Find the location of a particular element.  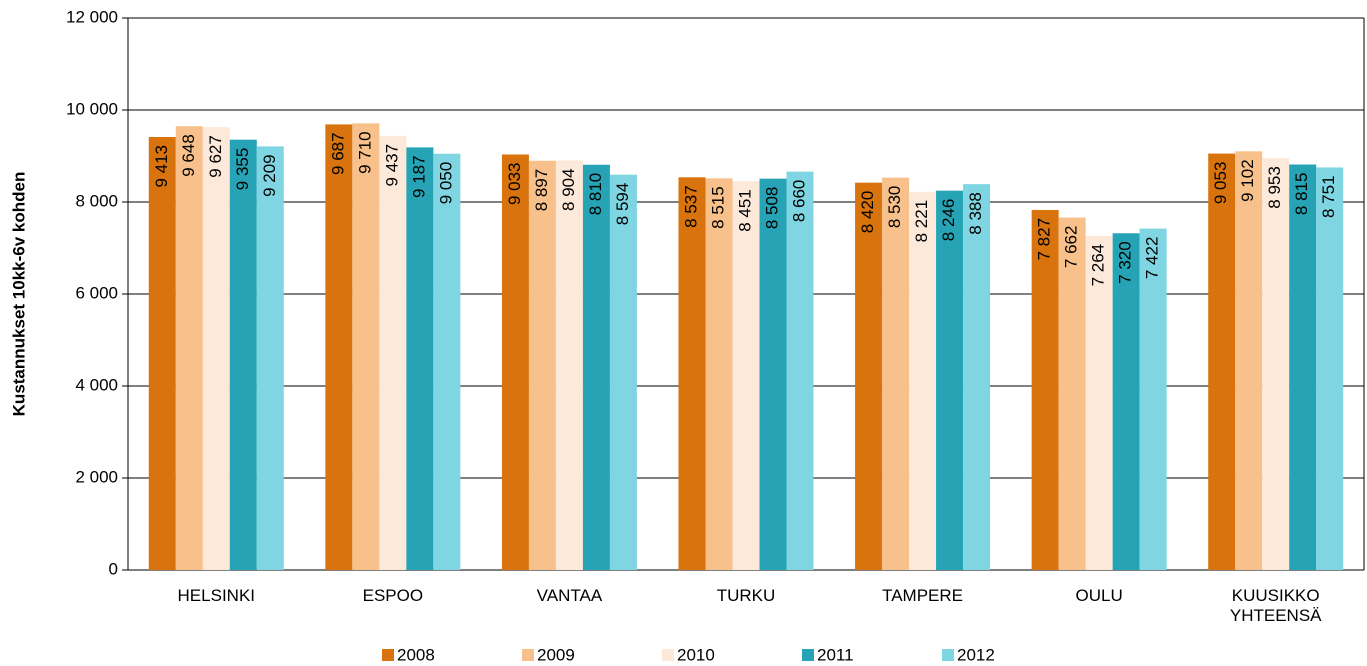

y-tick-label: 8 000 is located at coordinates (96, 200).